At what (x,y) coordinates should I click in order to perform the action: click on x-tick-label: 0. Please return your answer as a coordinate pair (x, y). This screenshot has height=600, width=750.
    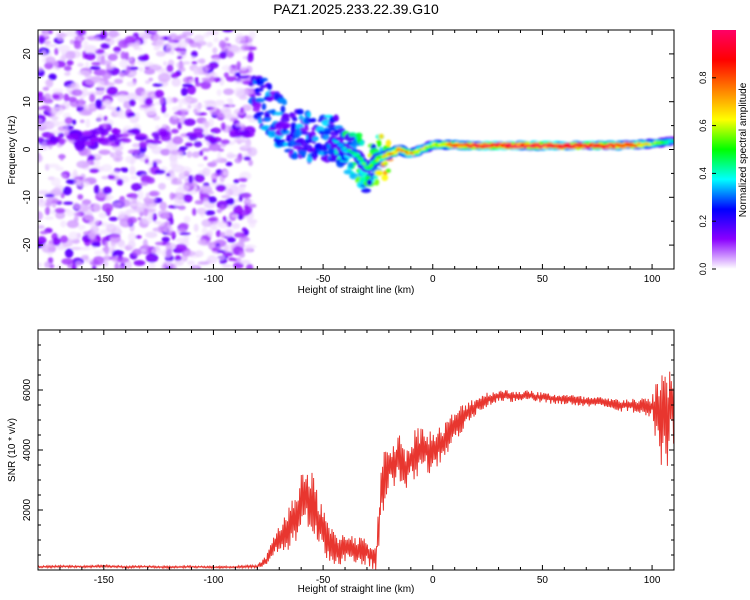
    Looking at the image, I should click on (433, 580).